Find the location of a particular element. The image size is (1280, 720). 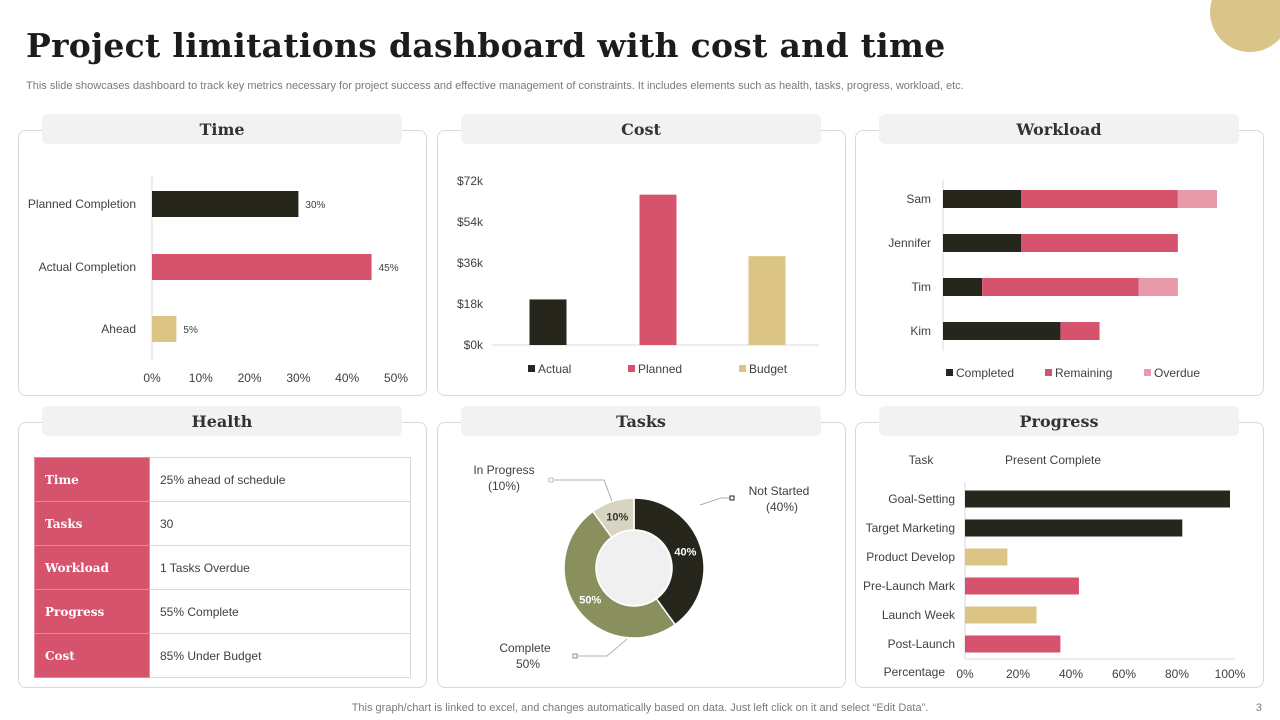

tick-label: 10% is located at coordinates (201, 378).